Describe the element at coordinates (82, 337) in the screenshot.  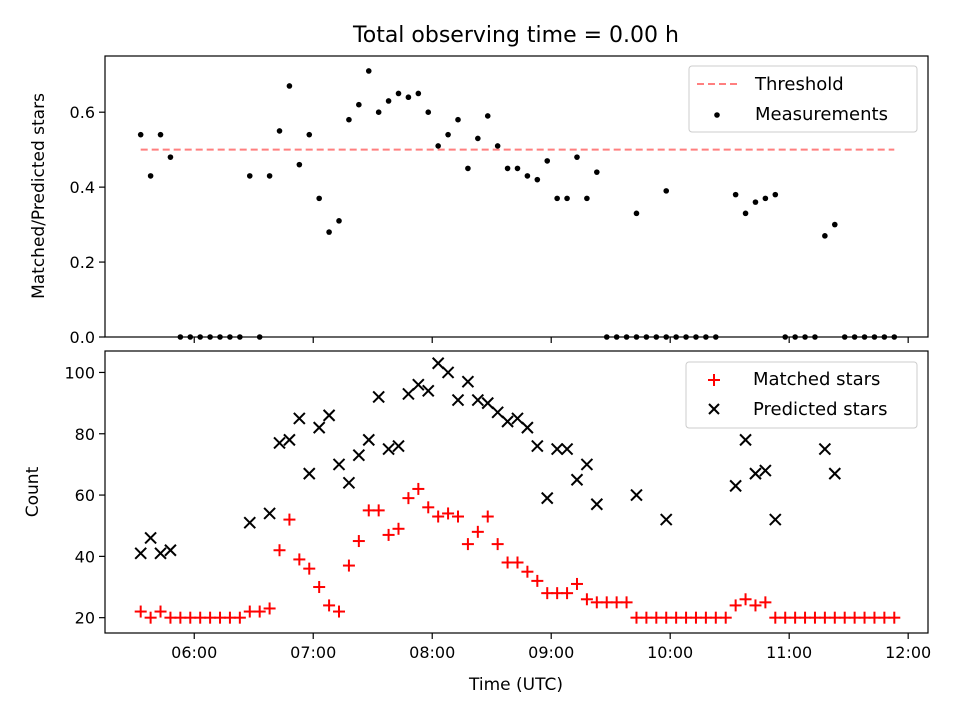
I see `y-tick-label: 0.0` at that location.